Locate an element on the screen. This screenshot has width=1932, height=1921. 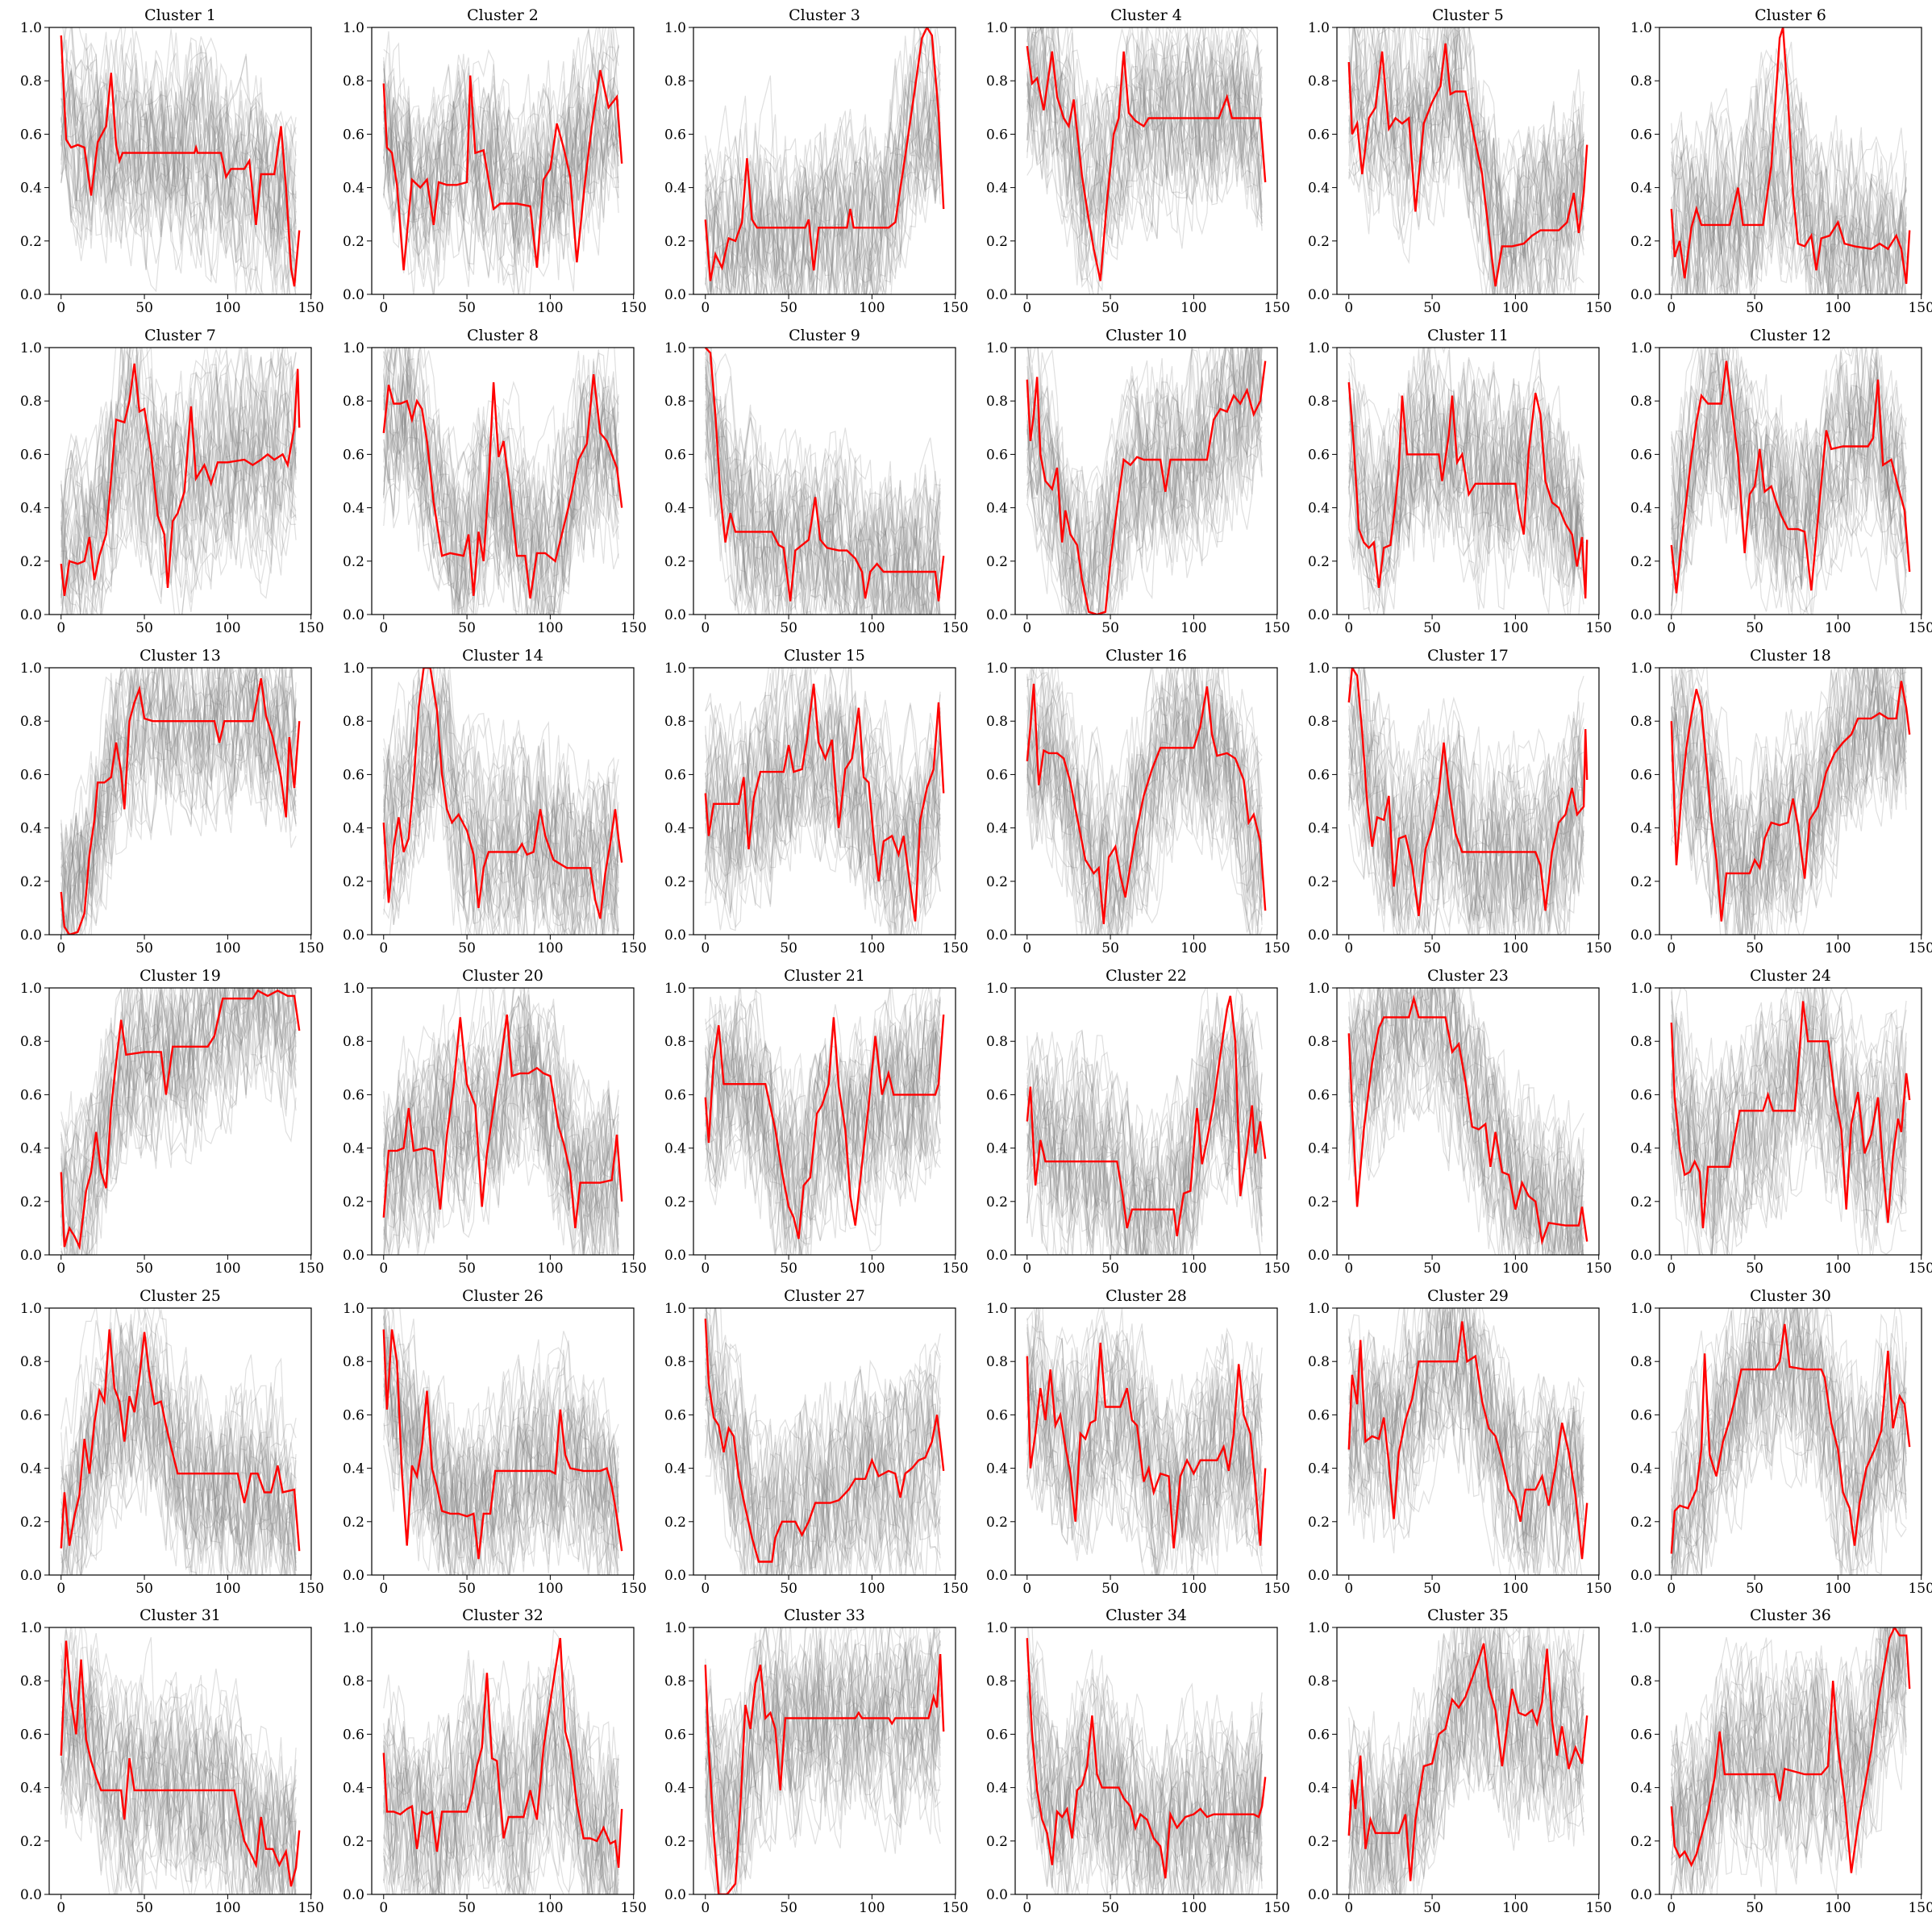
member-series-group is located at coordinates (501, 1441).